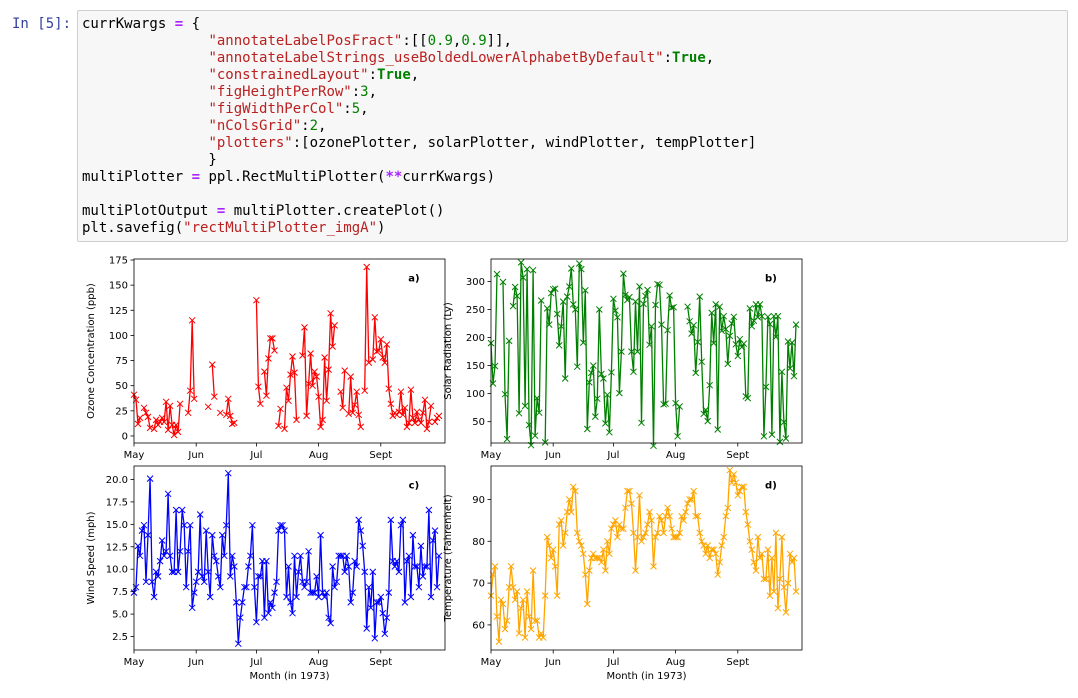  I want to click on y-axis-label: Temperature (Fahrenheit), so click(448, 558).